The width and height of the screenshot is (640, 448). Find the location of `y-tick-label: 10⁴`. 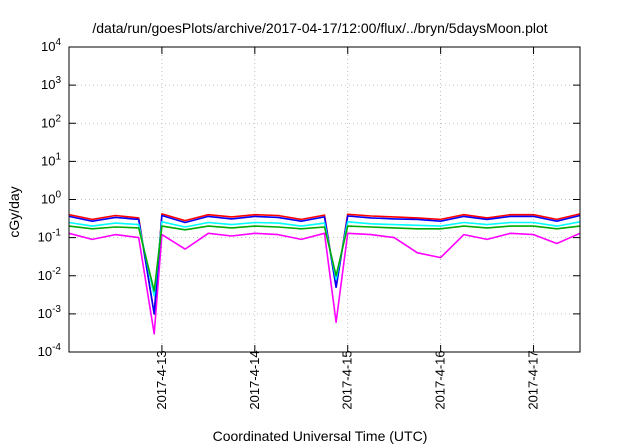

y-tick-label: 10⁴ is located at coordinates (51, 45).